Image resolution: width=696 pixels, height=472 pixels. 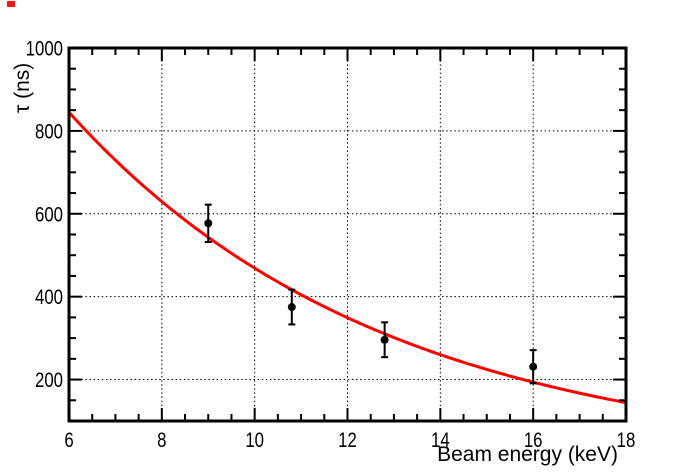 What do you see at coordinates (68, 440) in the screenshot?
I see `x-tick-label: 6` at bounding box center [68, 440].